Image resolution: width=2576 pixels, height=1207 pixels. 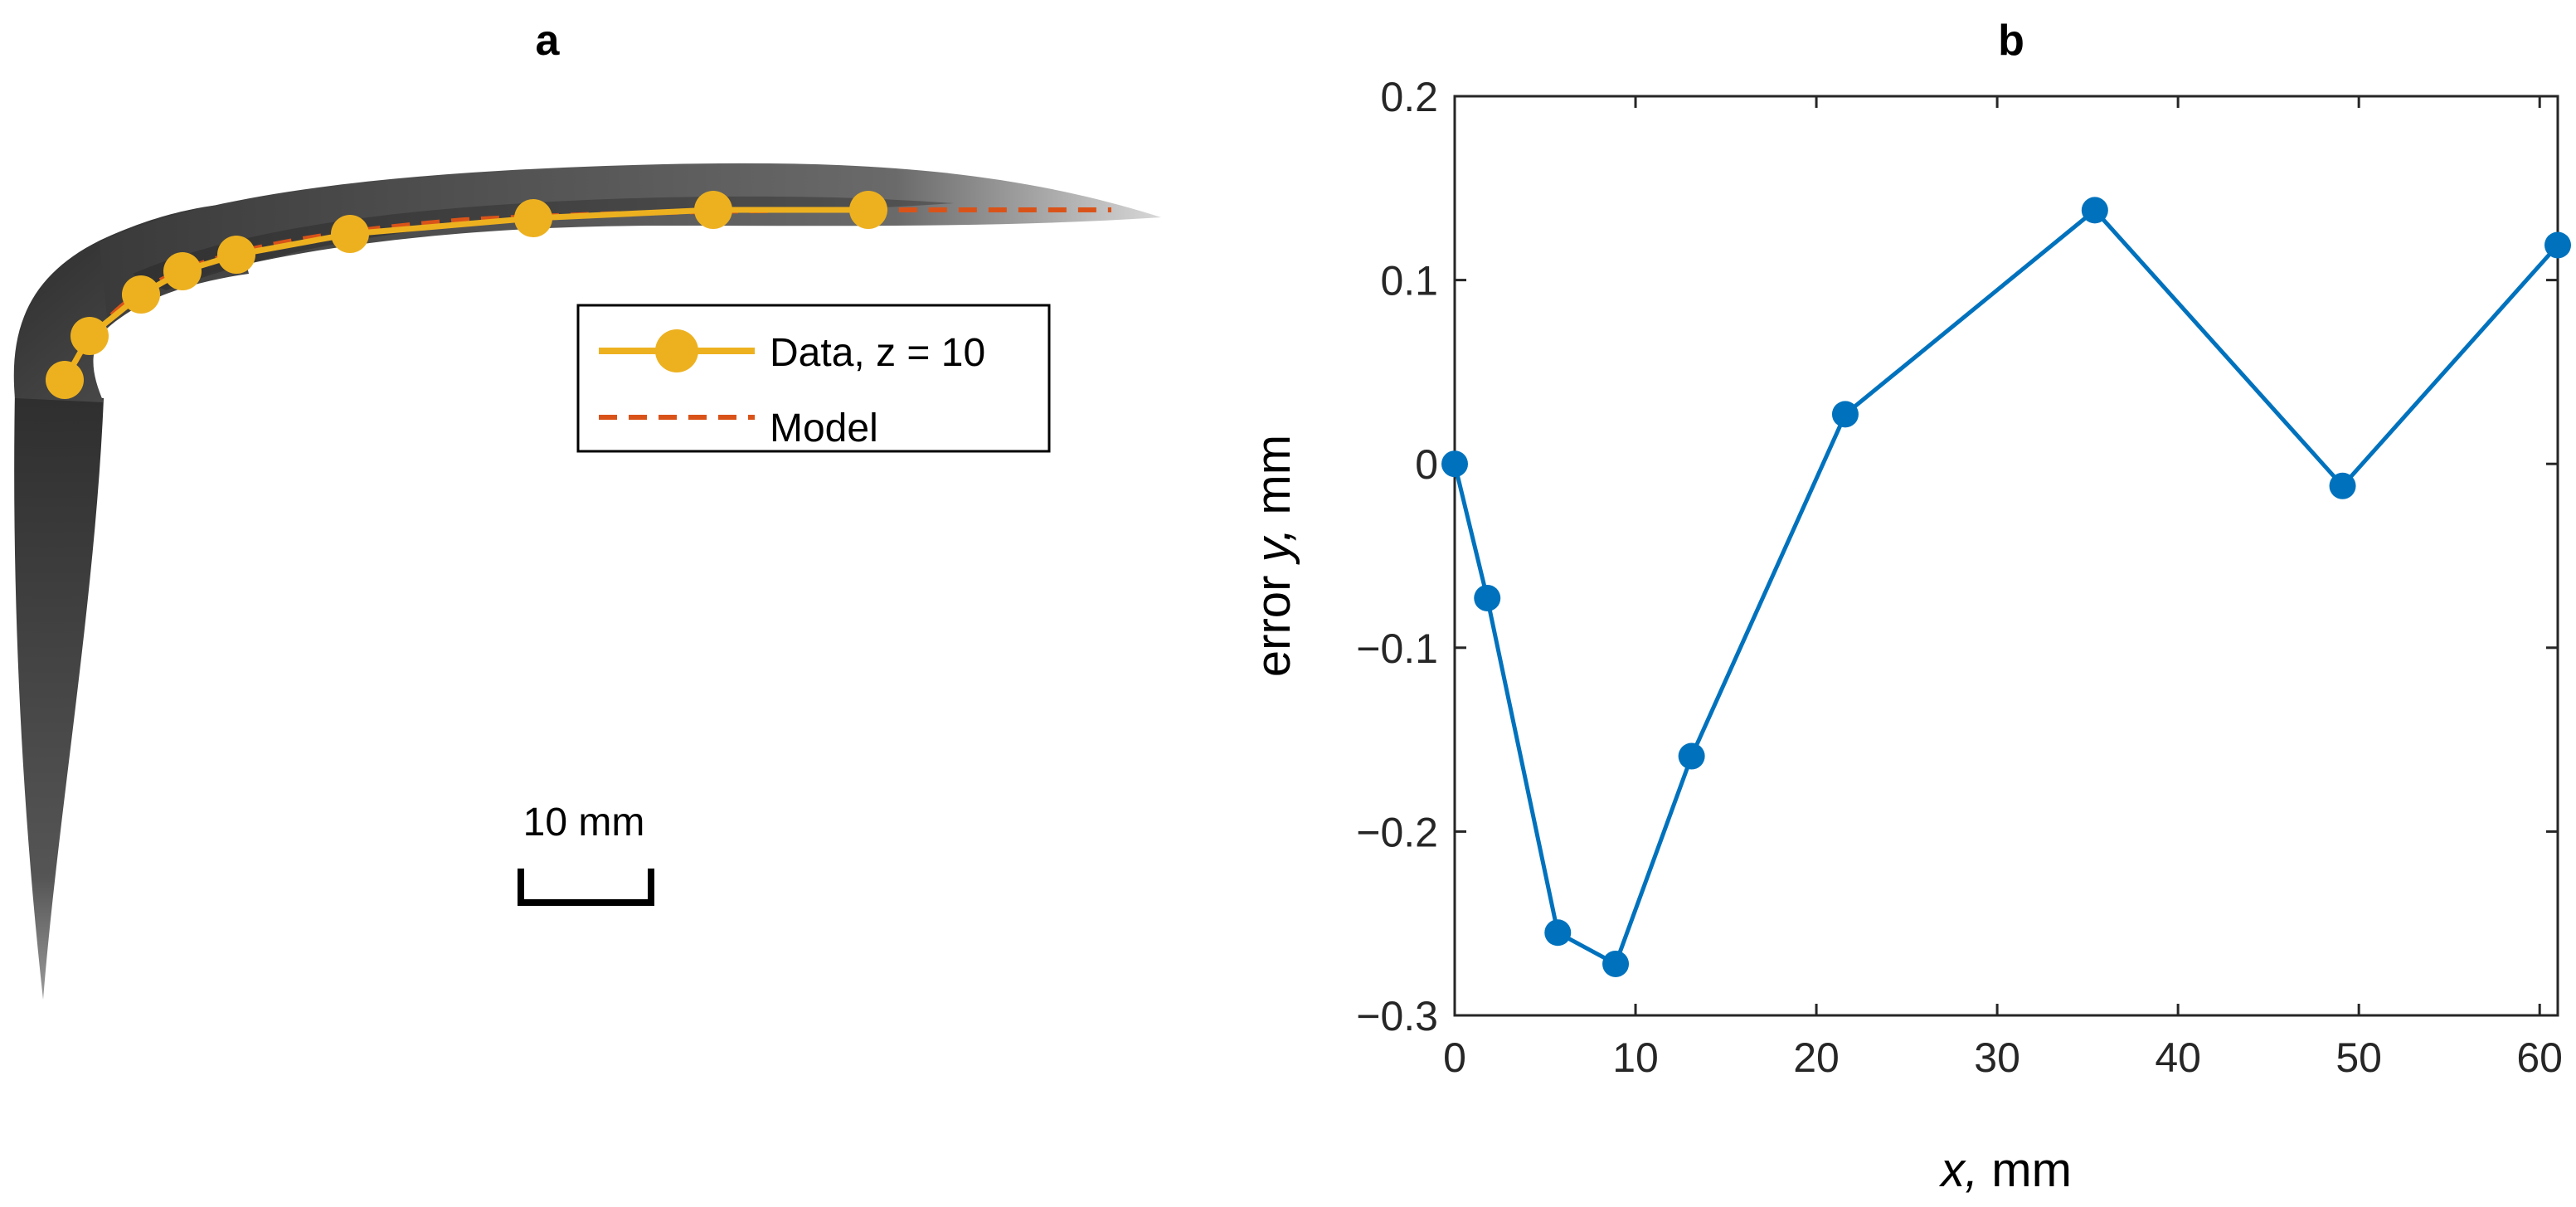 I want to click on x-tick-label: 20, so click(x=1817, y=1058).